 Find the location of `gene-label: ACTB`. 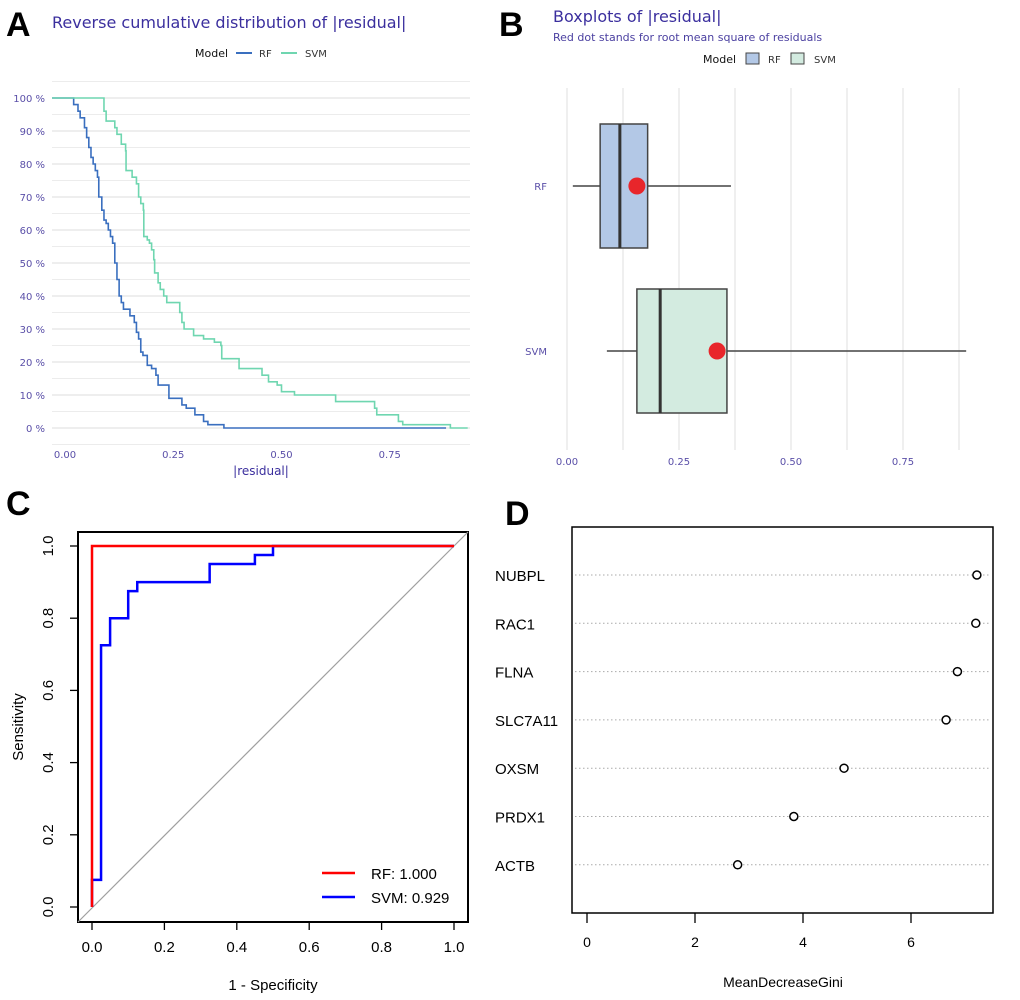

gene-label: ACTB is located at coordinates (515, 866).